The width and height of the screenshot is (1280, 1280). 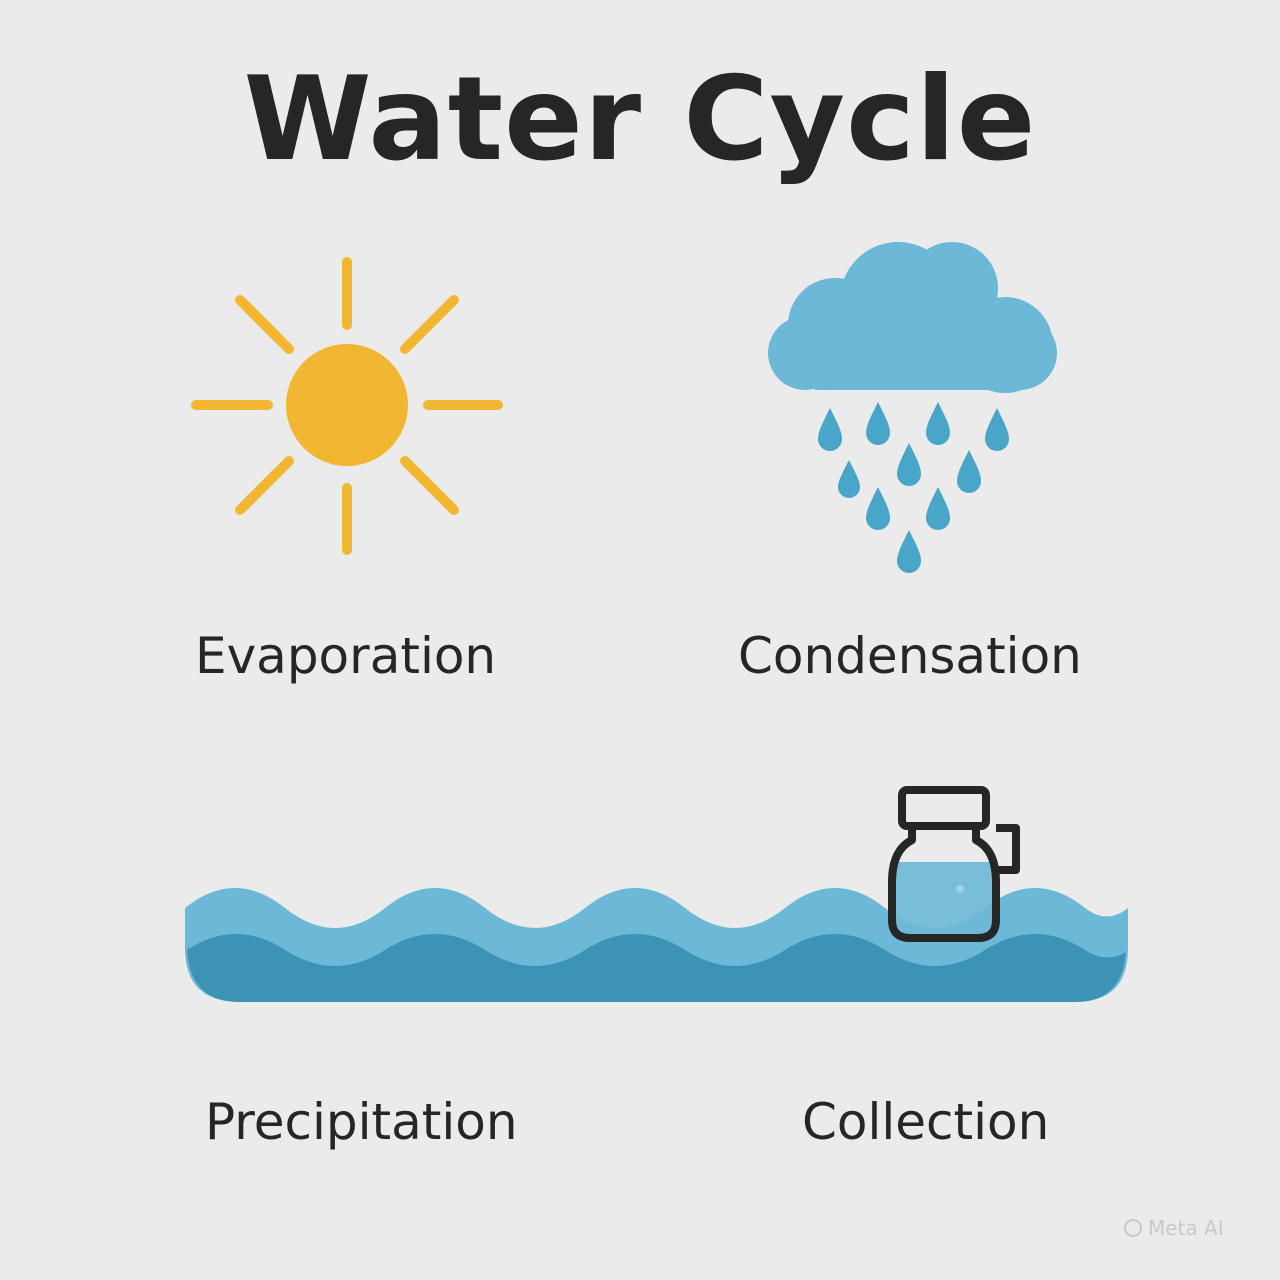 What do you see at coordinates (926, 1122) in the screenshot?
I see `collection-label: Collection` at bounding box center [926, 1122].